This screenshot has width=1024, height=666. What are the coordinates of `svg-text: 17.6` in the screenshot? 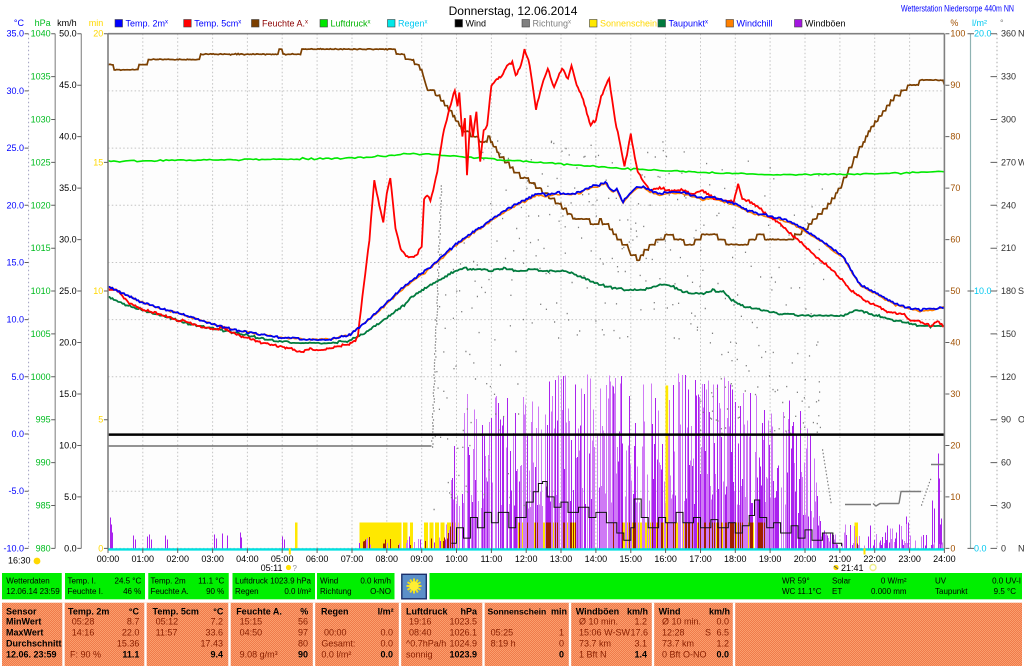 It's located at (639, 633).